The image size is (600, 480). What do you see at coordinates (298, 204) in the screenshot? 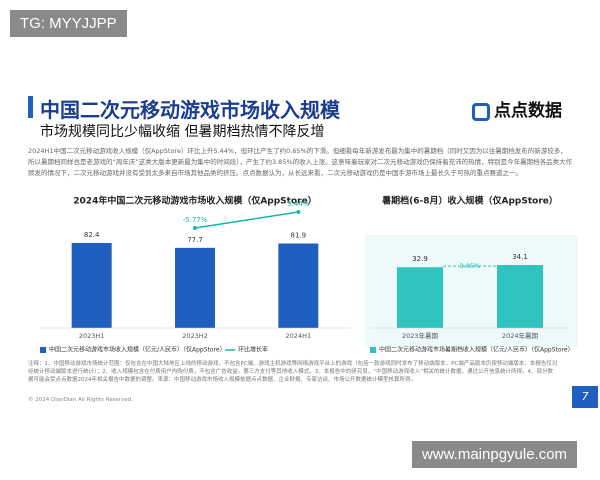
I see `data-label: 5.44%` at bounding box center [298, 204].